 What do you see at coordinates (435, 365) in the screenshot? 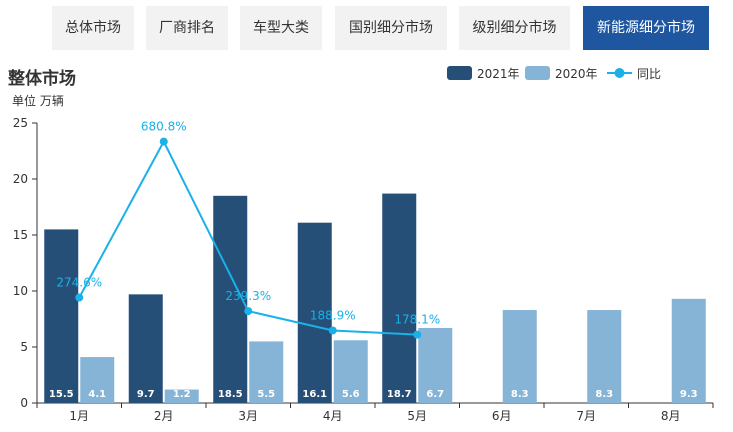
I see `bar-2020年-5月` at bounding box center [435, 365].